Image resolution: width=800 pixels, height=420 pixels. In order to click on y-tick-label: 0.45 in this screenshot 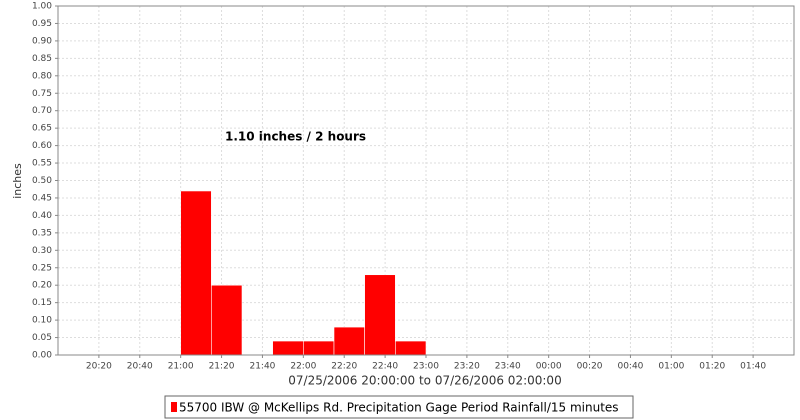, I will do `click(42, 198)`.